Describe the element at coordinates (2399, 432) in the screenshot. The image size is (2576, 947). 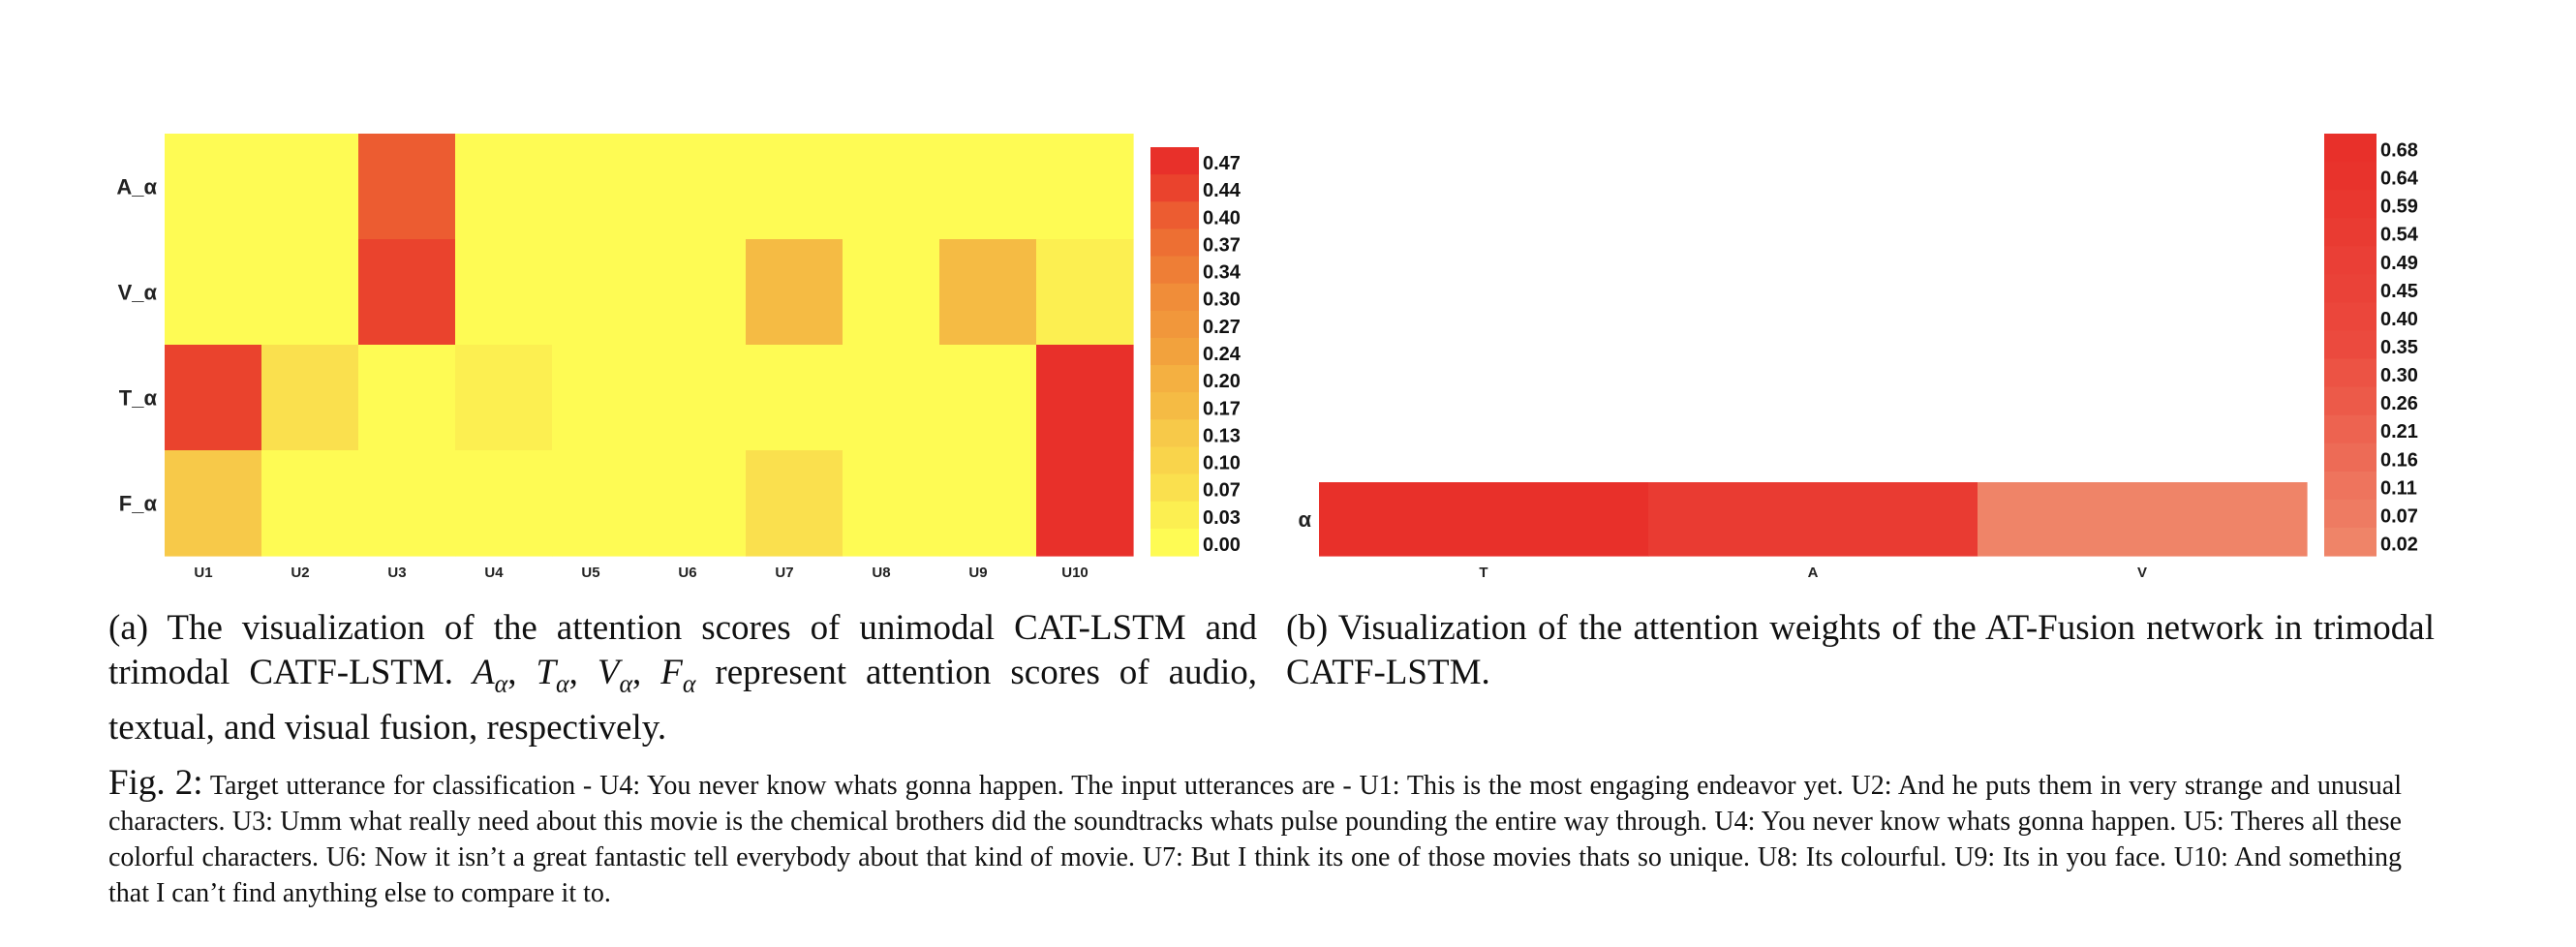
I see `colorbar-tick-label: 0.21` at that location.